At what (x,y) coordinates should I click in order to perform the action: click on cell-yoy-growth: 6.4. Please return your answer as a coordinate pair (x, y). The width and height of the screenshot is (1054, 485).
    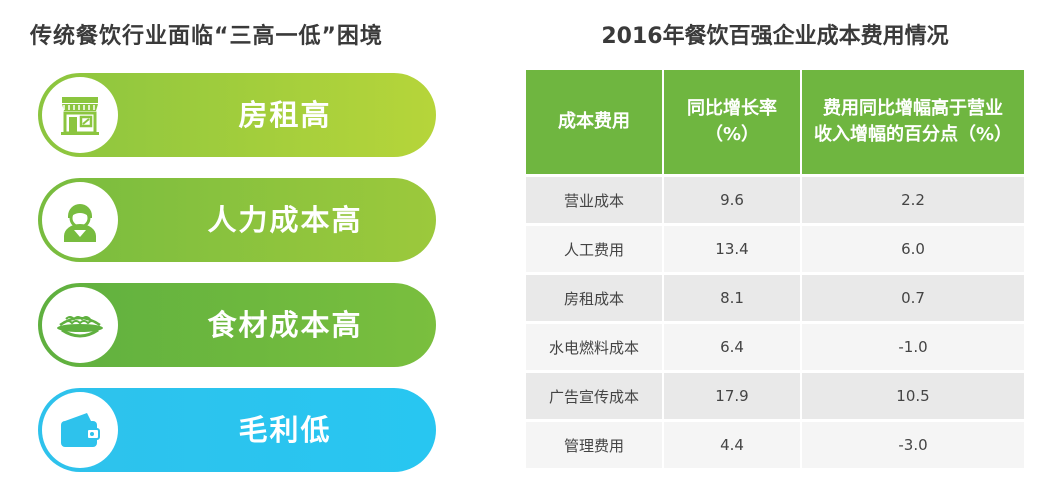
    Looking at the image, I should click on (732, 346).